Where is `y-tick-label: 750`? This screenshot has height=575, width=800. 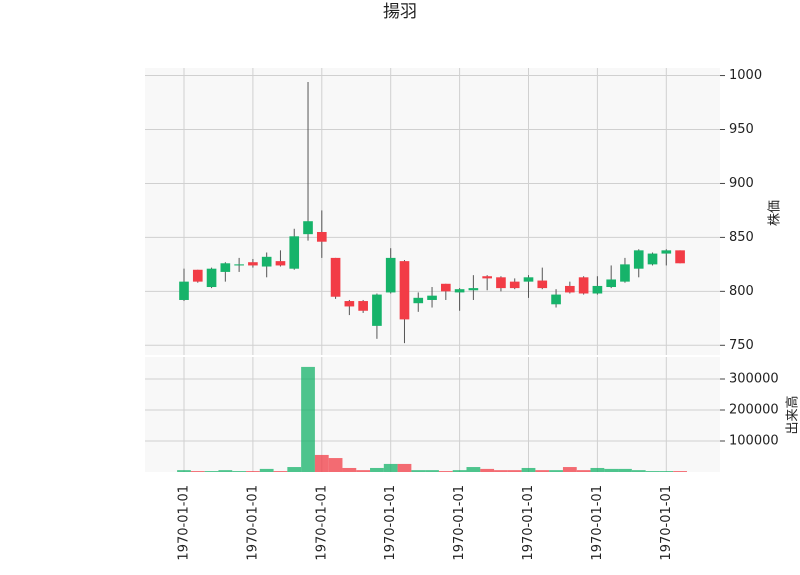 y-tick-label: 750 is located at coordinates (741, 345).